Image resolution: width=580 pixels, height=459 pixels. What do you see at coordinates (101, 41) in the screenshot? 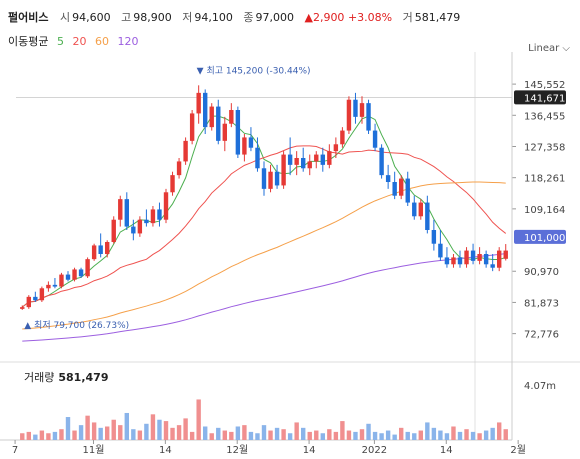
I see `ma-60: 60` at bounding box center [101, 41].